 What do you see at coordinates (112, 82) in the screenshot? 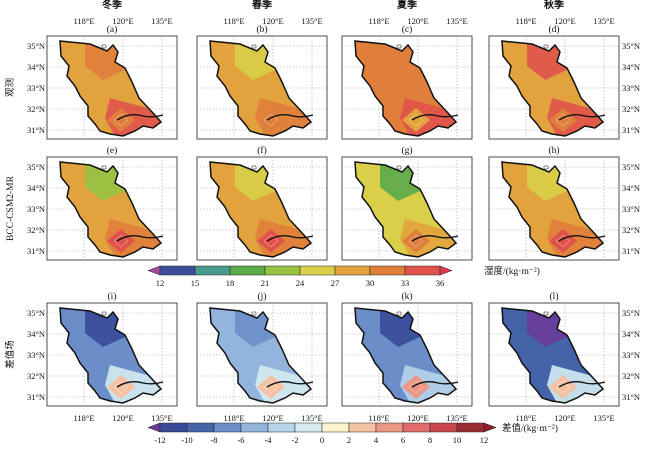
I see `map-panel-a: (a)` at bounding box center [112, 82].